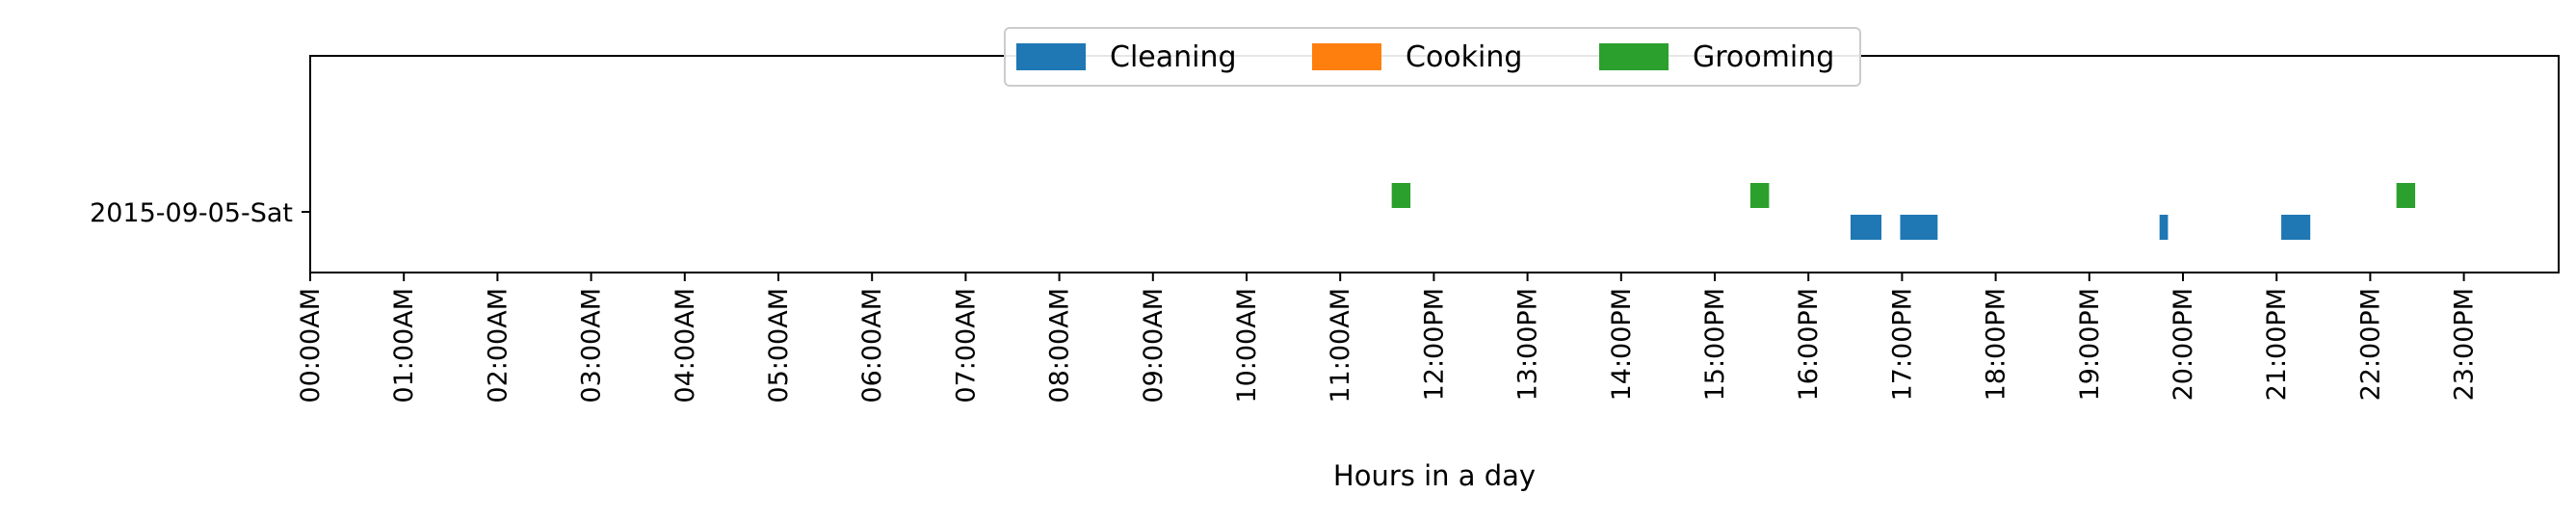 Image resolution: width=2576 pixels, height=520 pixels. What do you see at coordinates (1347, 56) in the screenshot?
I see `legend-swatch-cooking` at bounding box center [1347, 56].